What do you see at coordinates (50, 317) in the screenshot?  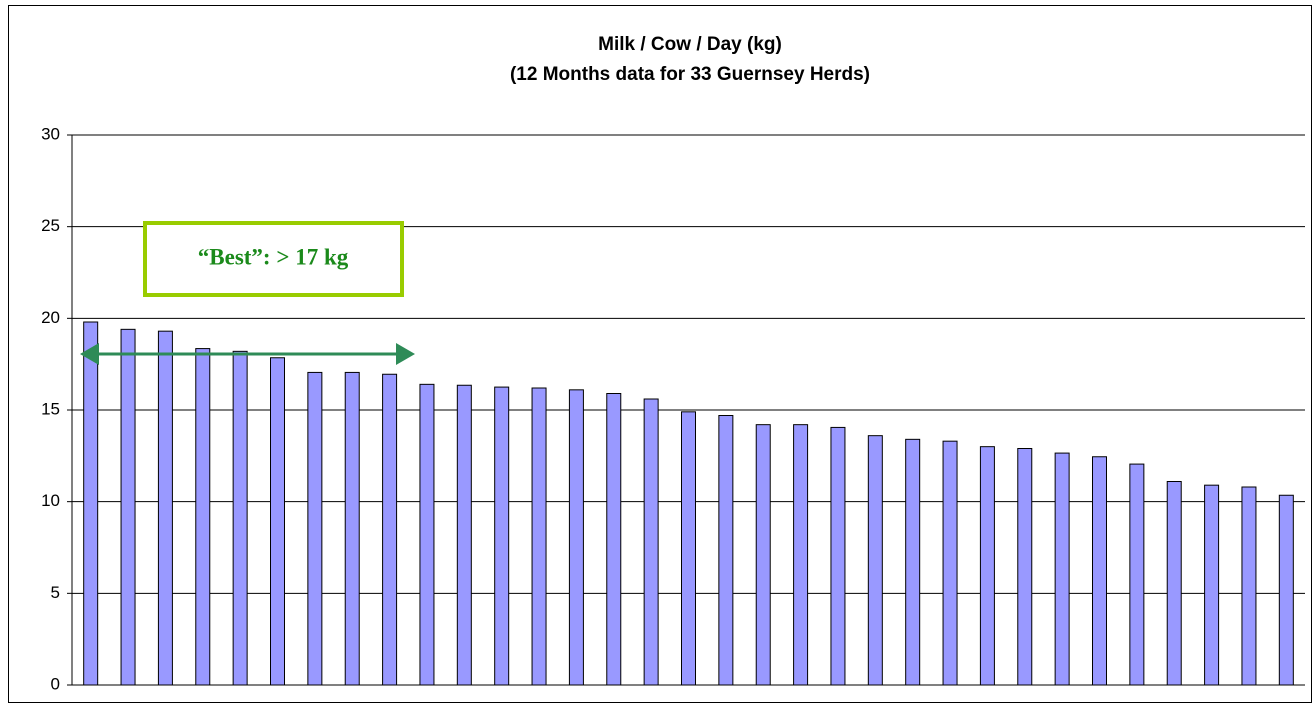 I see `y-tick-label: 20` at bounding box center [50, 317].